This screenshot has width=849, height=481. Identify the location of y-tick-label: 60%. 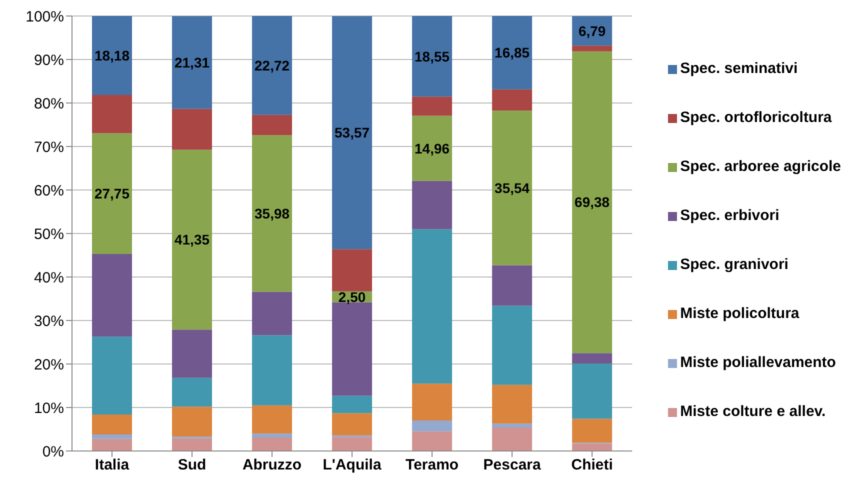
(49, 191).